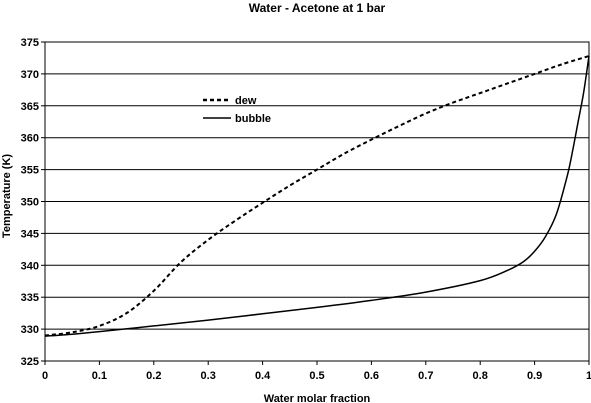 Image resolution: width=591 pixels, height=403 pixels. I want to click on x-tick-label: 0.8, so click(480, 376).